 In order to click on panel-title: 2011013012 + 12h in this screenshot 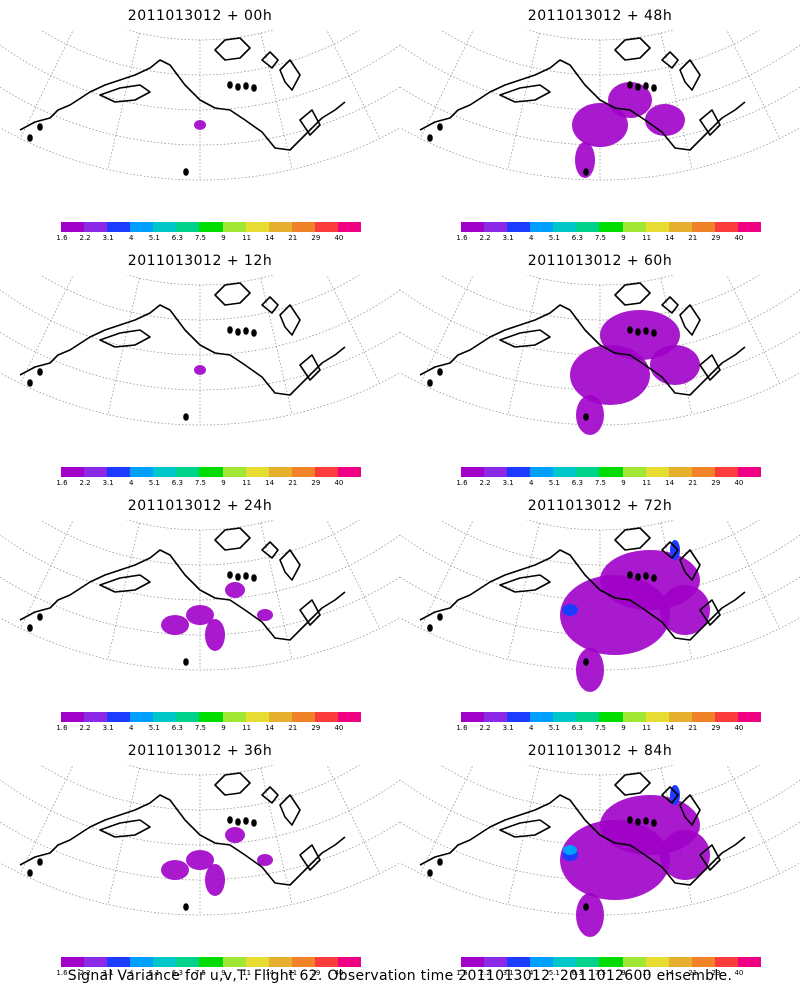, I will do `click(200, 261)`.